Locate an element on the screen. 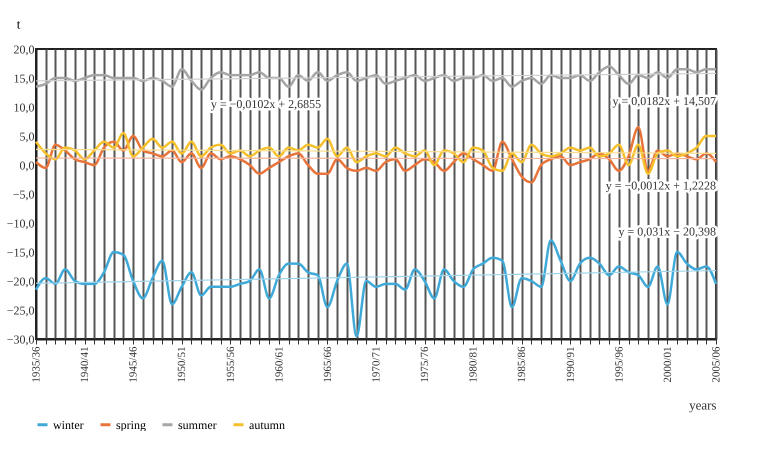 This screenshot has width=759, height=453. legend-label: summer is located at coordinates (197, 425).